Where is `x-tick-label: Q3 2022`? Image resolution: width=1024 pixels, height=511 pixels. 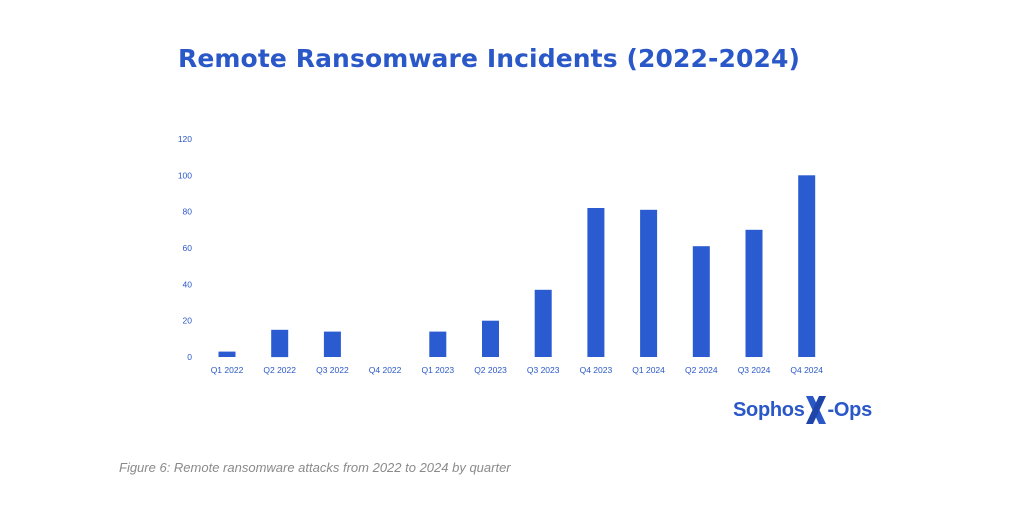 x-tick-label: Q3 2022 is located at coordinates (332, 370).